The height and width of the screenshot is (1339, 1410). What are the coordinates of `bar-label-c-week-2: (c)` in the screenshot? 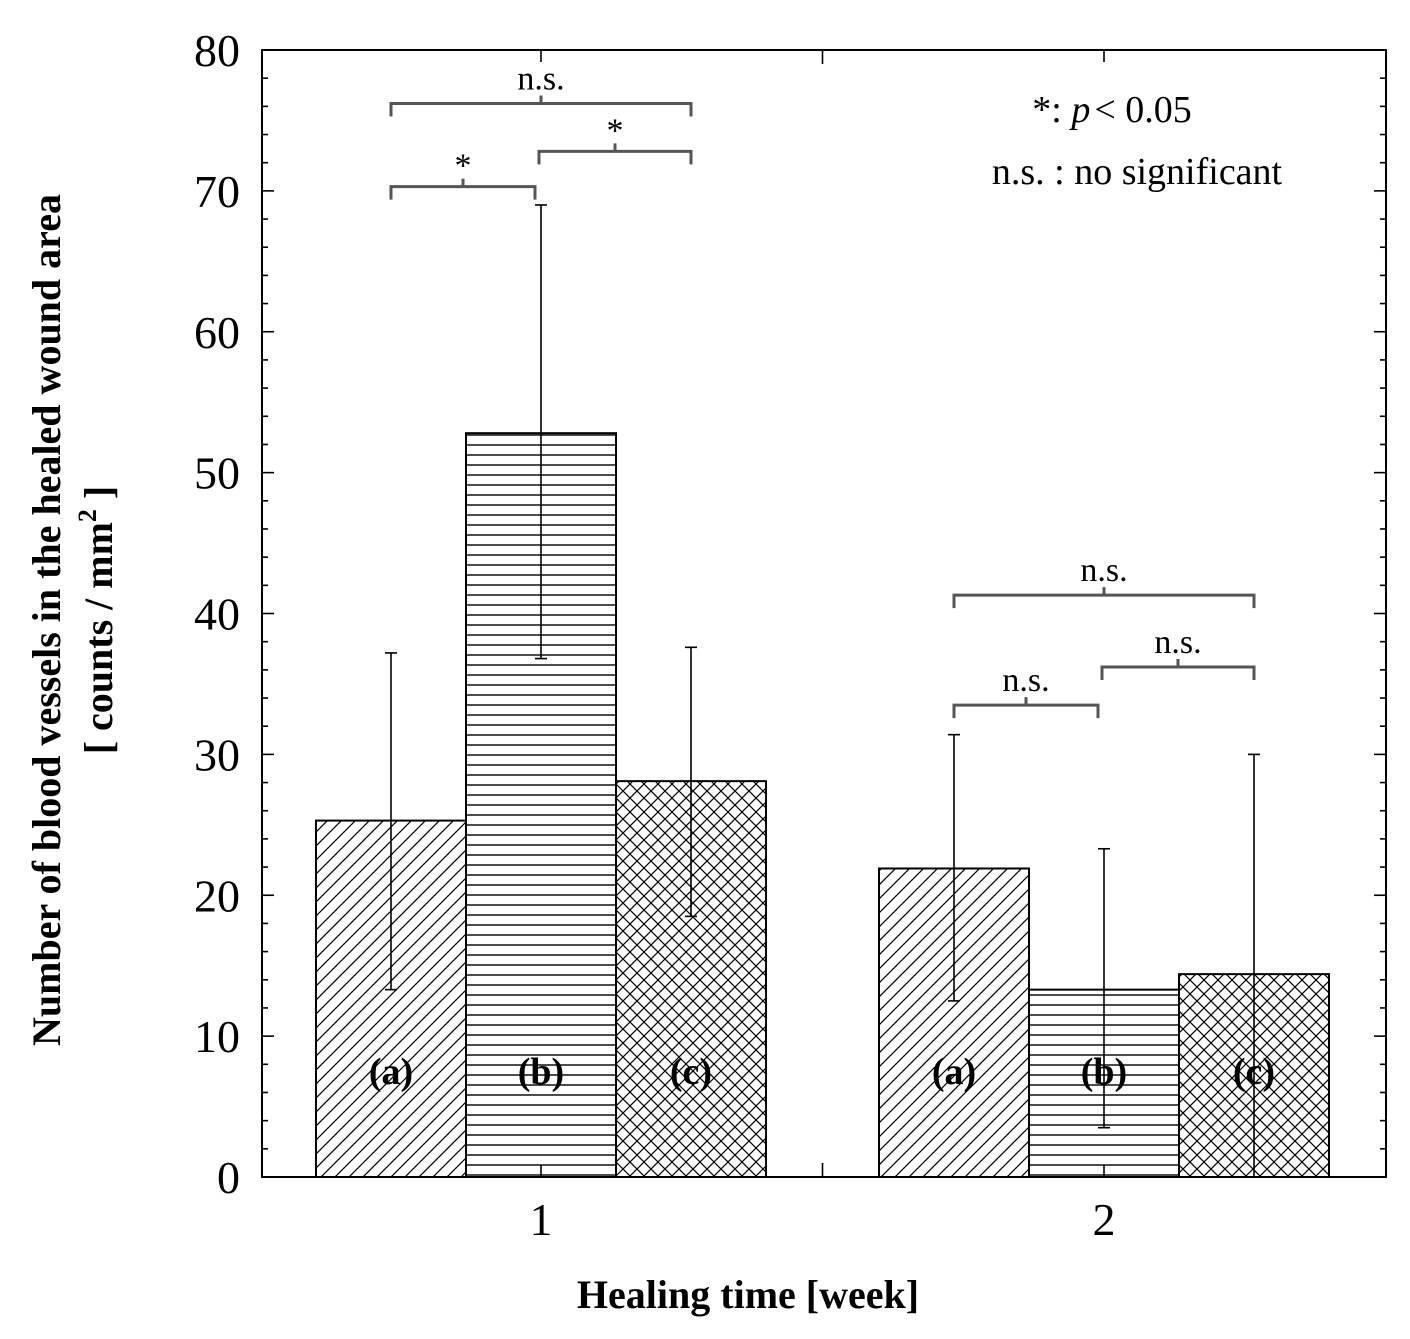 It's located at (1254, 1072).